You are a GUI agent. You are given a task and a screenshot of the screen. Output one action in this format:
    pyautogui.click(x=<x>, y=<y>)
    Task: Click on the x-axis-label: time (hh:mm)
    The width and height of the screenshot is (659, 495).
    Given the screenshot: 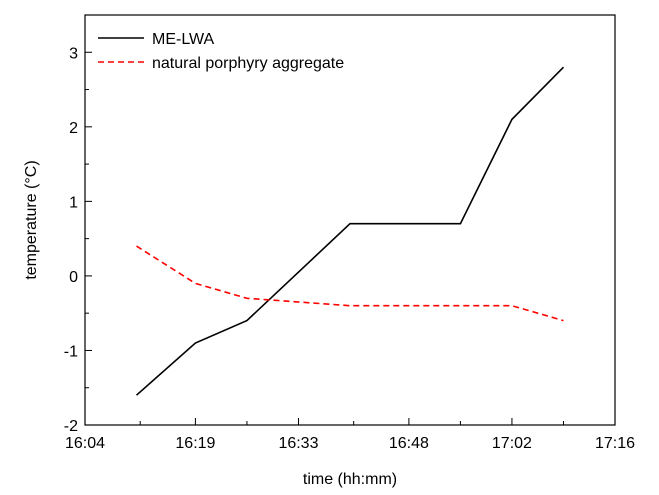 What is the action you would take?
    pyautogui.click(x=350, y=479)
    